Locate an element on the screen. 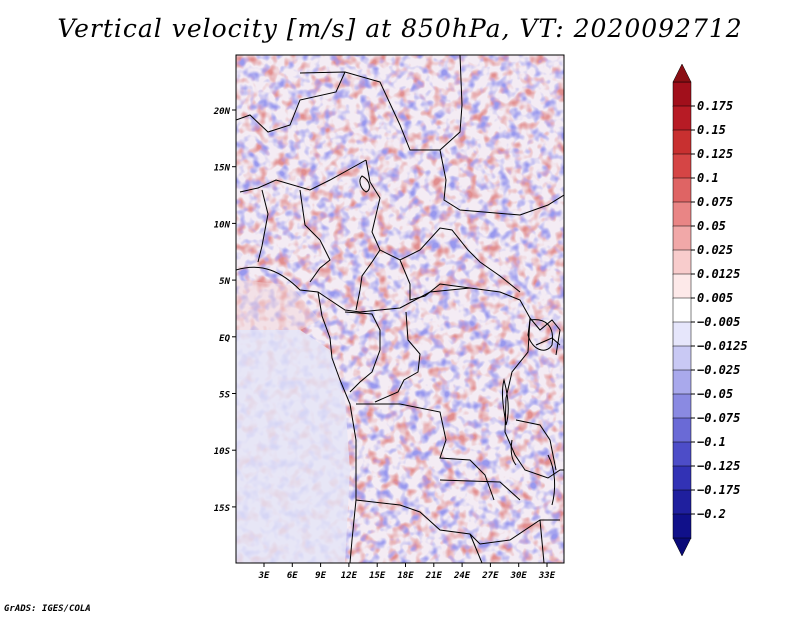 This screenshot has width=800, height=618. lon-label: 18E is located at coordinates (405, 576).